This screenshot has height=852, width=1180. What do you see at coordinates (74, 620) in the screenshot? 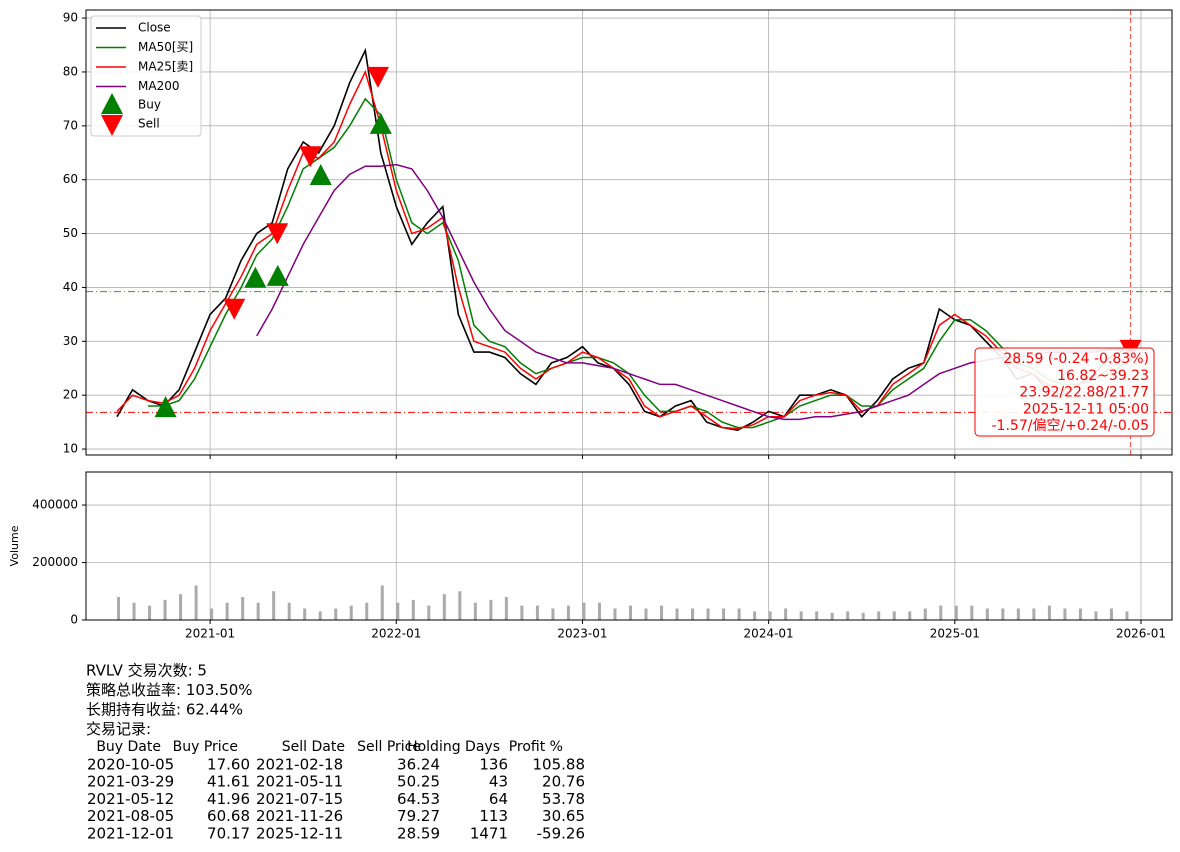
I see `y-tick-label: 0` at bounding box center [74, 620].